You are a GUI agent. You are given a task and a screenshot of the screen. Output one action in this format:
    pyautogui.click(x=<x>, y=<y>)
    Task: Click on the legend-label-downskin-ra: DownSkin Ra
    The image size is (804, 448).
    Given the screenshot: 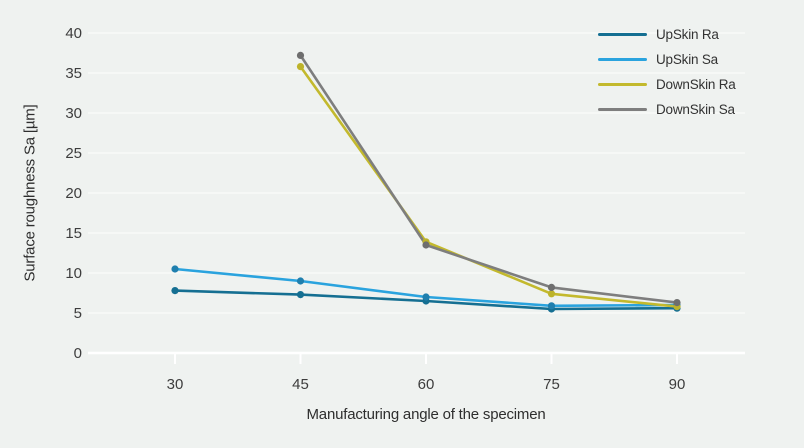 What is the action you would take?
    pyautogui.click(x=696, y=84)
    